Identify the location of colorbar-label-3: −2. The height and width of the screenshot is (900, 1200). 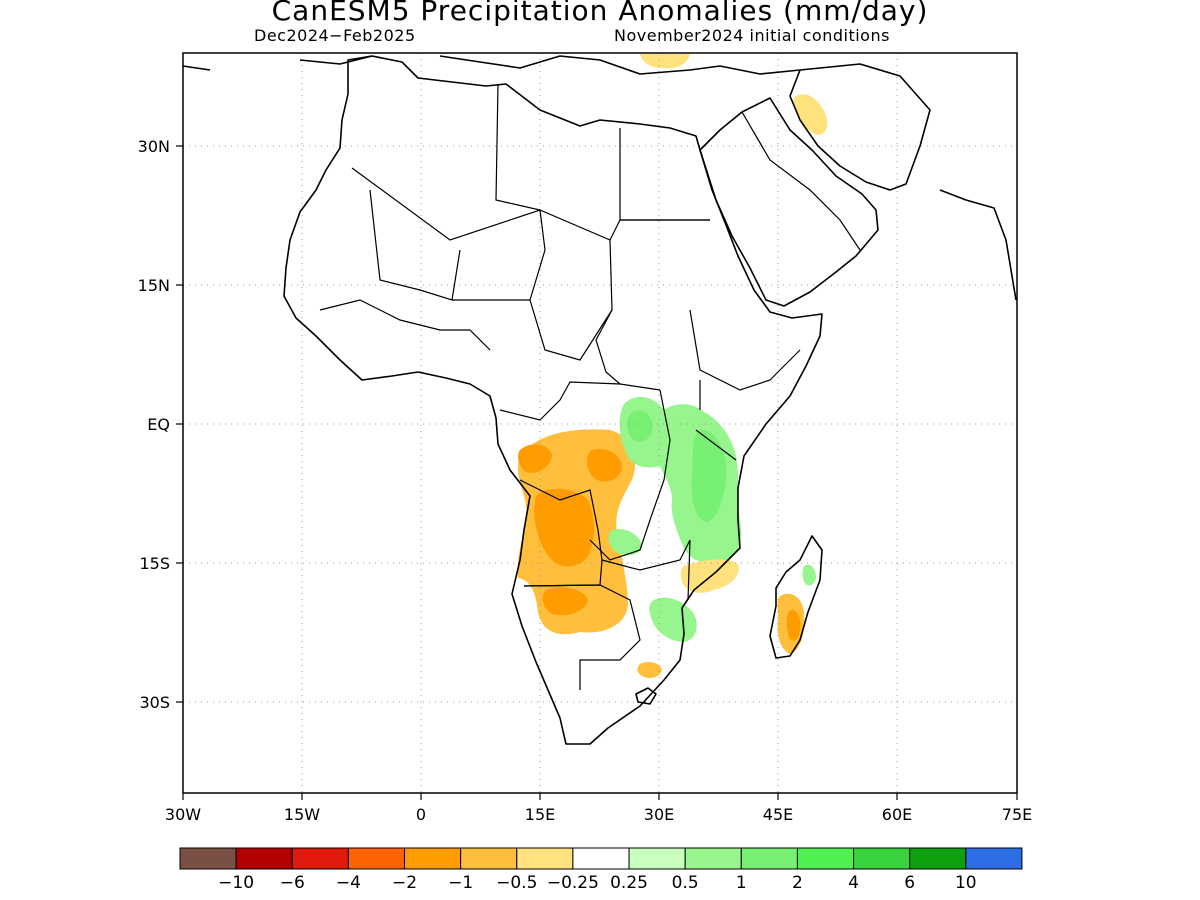
(404, 883).